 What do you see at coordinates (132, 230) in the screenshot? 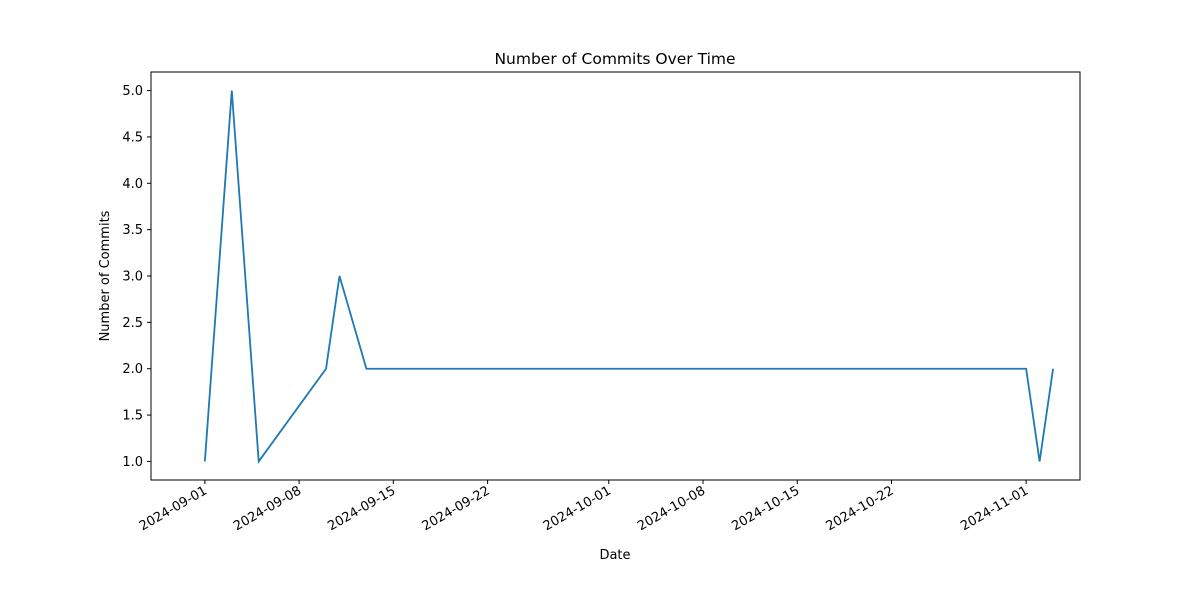
I see `y-tick-label: 3.5` at bounding box center [132, 230].